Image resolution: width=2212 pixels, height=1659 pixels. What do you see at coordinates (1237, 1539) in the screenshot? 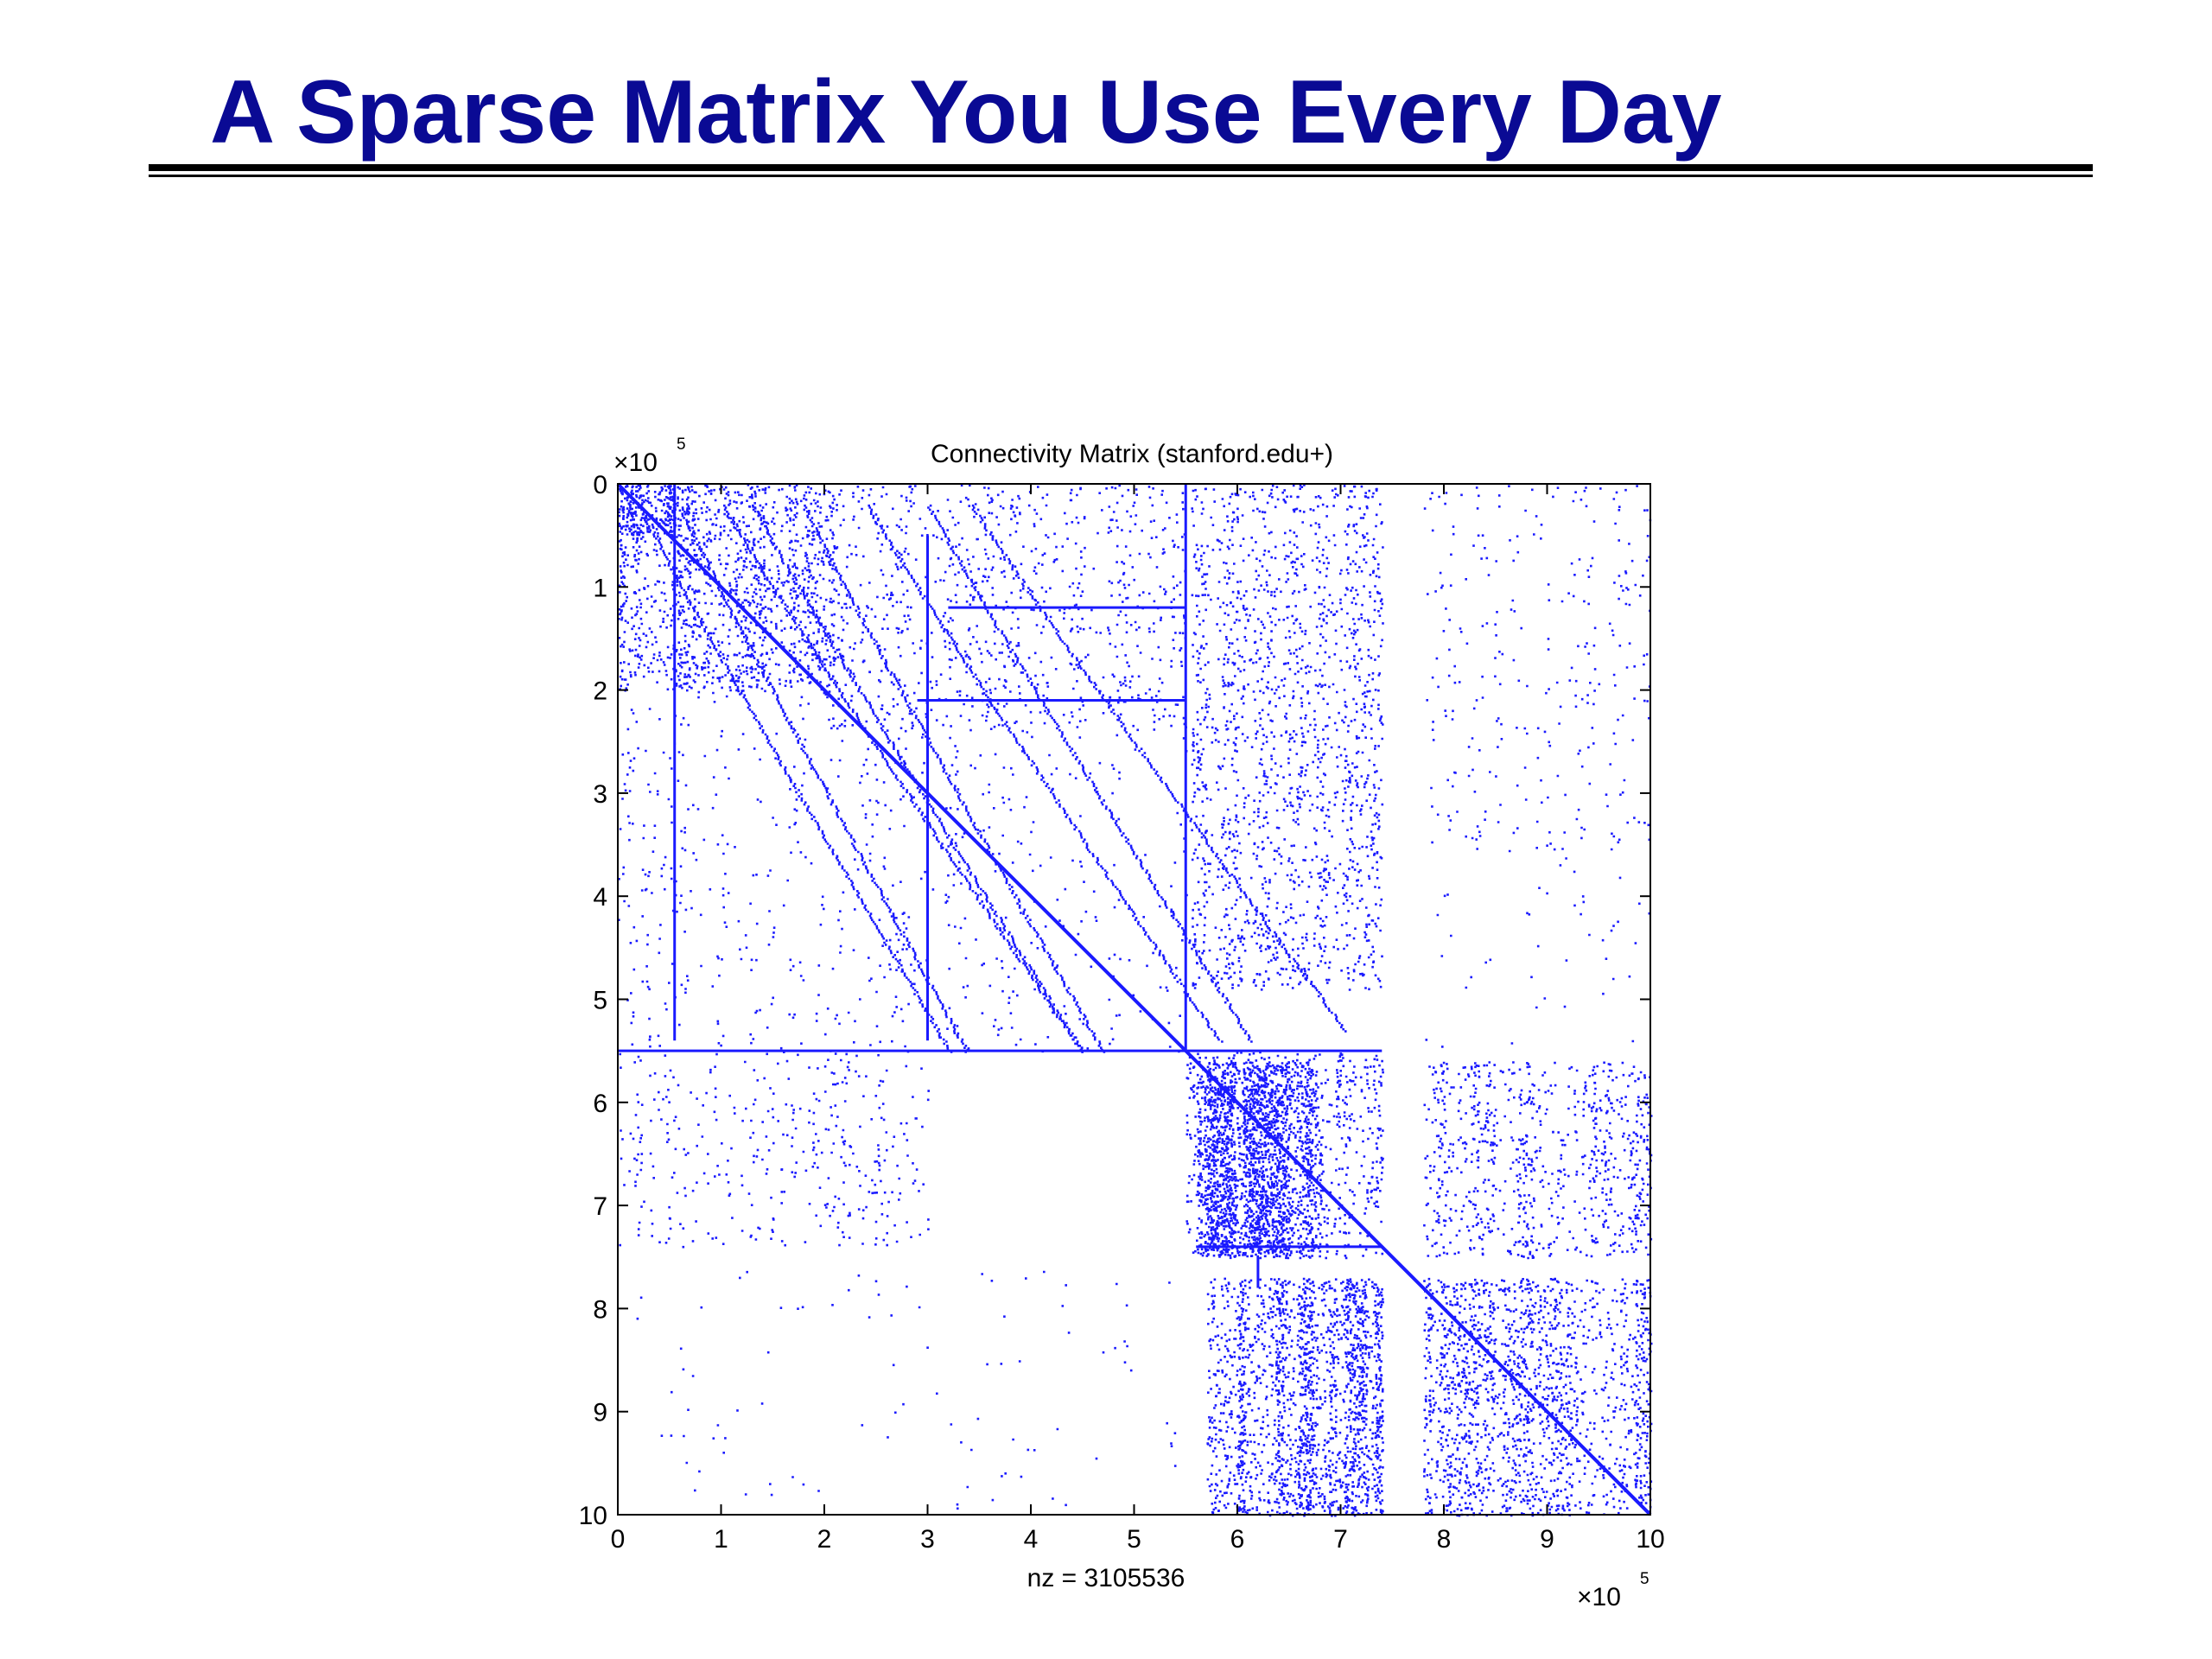
I see `x-tick-label: 6` at bounding box center [1237, 1539].